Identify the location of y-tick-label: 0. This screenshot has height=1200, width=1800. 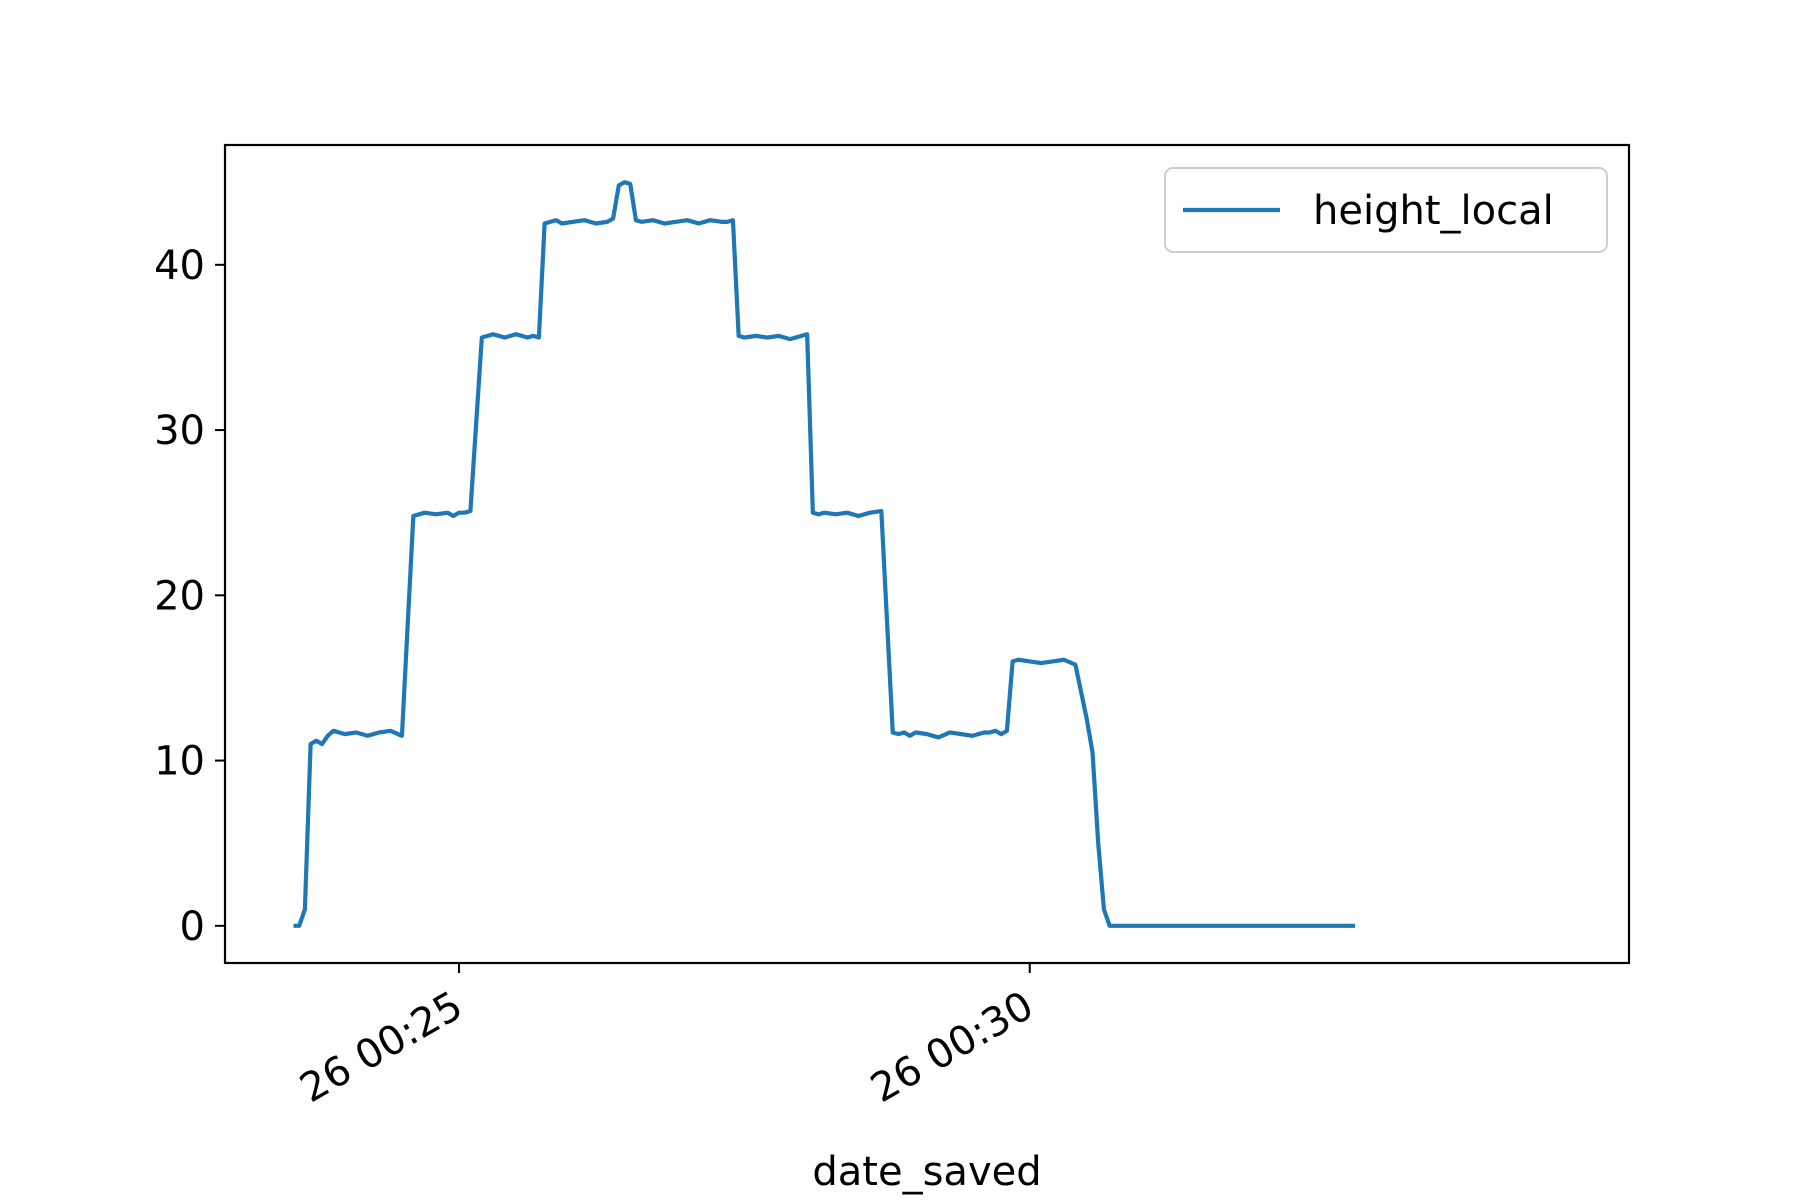
(192, 927).